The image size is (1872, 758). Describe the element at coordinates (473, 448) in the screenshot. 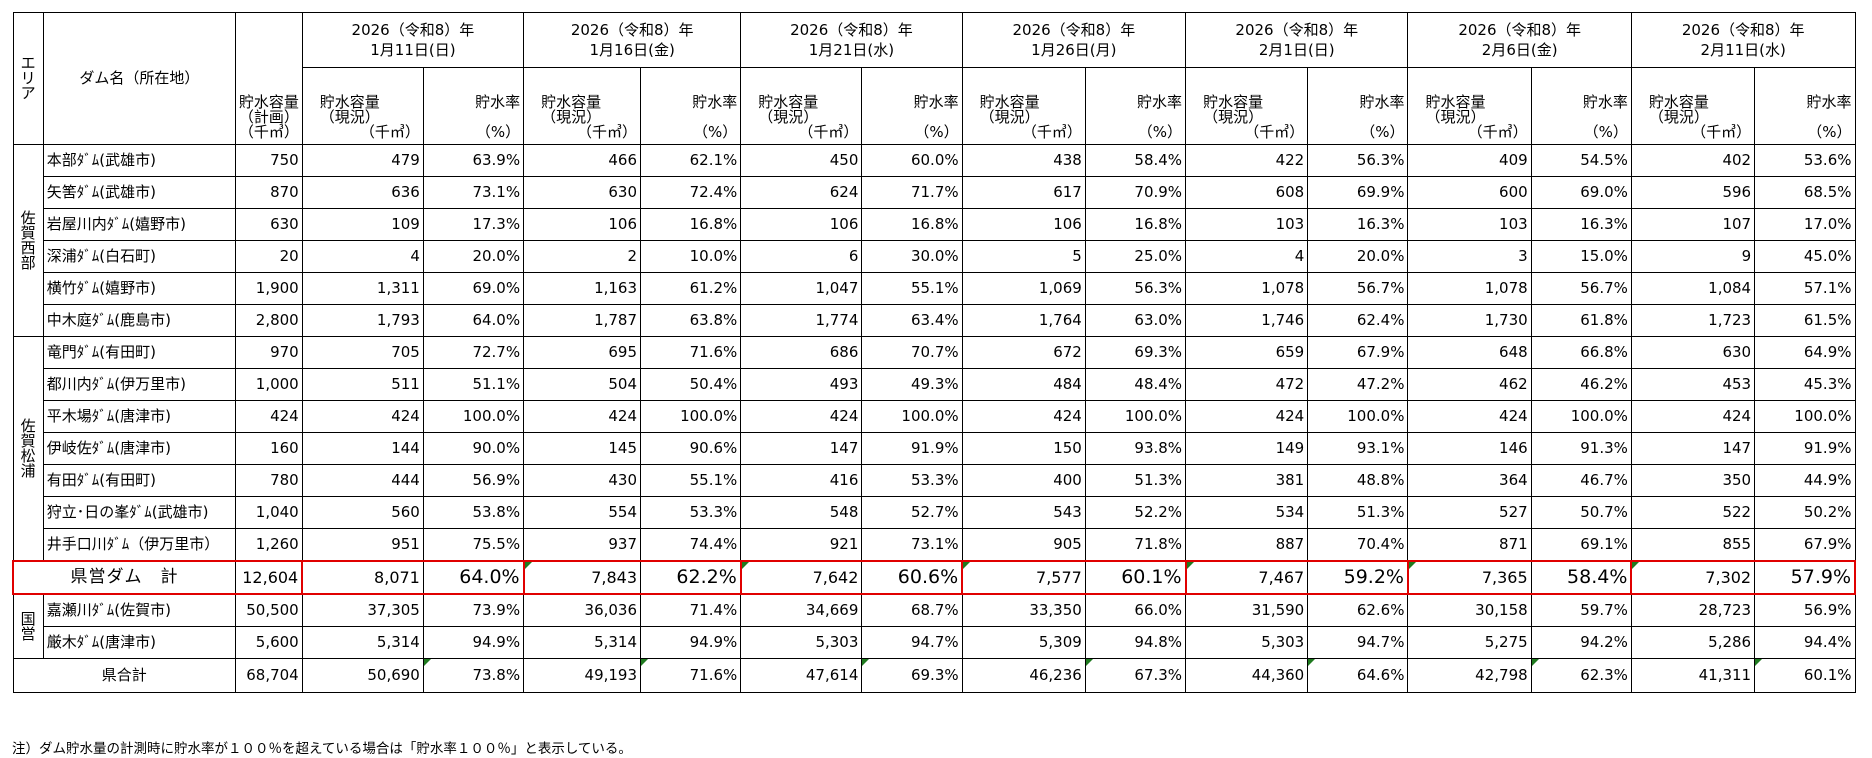

I see `rate-value: 90.0%` at that location.